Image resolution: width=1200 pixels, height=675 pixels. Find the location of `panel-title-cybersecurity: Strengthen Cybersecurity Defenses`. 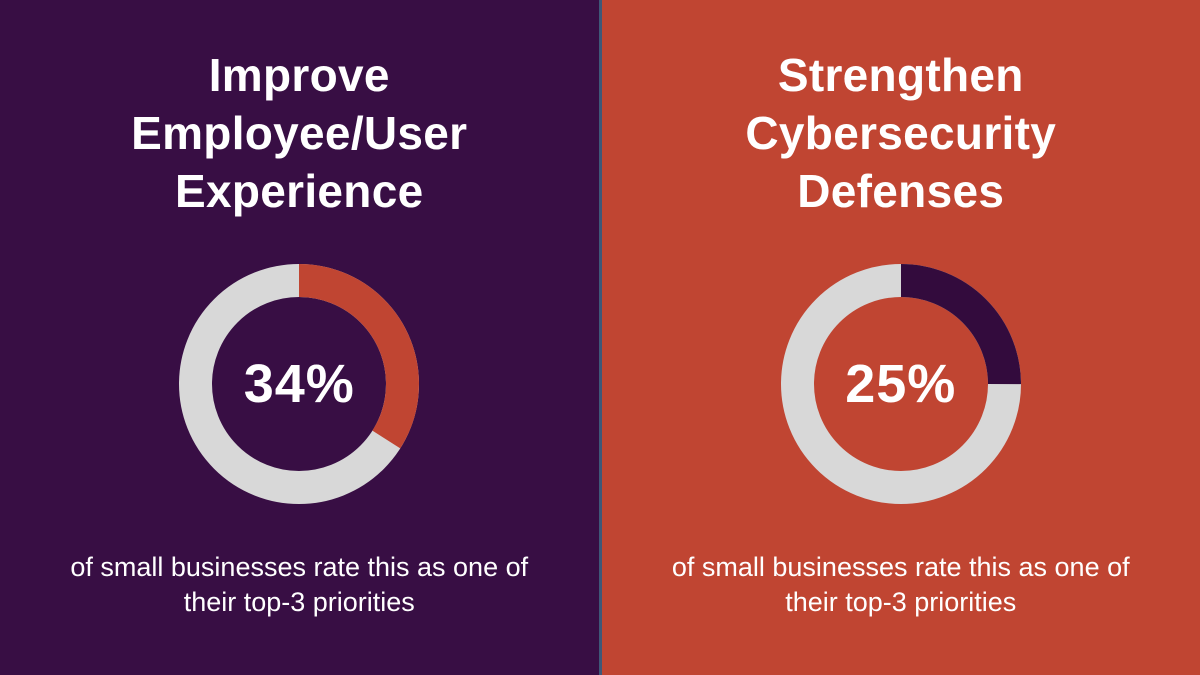

panel-title-cybersecurity: Strengthen Cybersecurity Defenses is located at coordinates (901, 133).